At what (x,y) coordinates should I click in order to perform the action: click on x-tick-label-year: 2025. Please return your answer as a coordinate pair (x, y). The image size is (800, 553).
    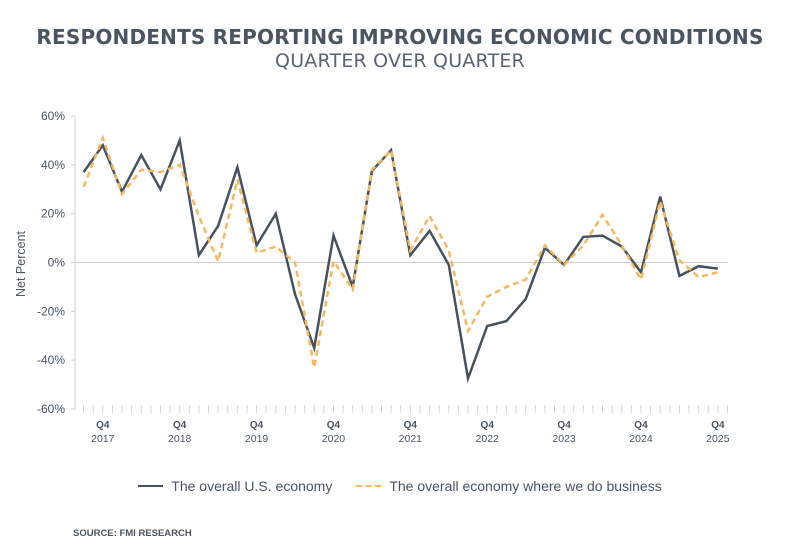
    Looking at the image, I should click on (718, 439).